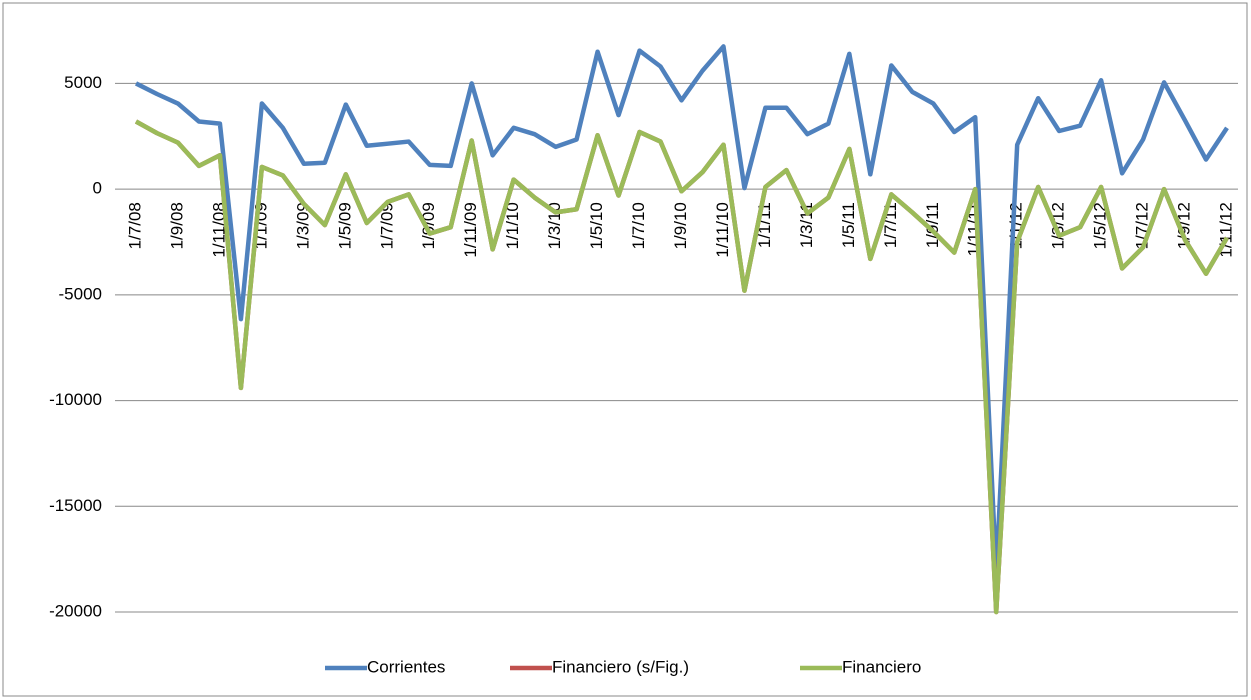 This screenshot has width=1251, height=700. Describe the element at coordinates (1184, 225) in the screenshot. I see `x-tick-label: 1/9/12` at that location.